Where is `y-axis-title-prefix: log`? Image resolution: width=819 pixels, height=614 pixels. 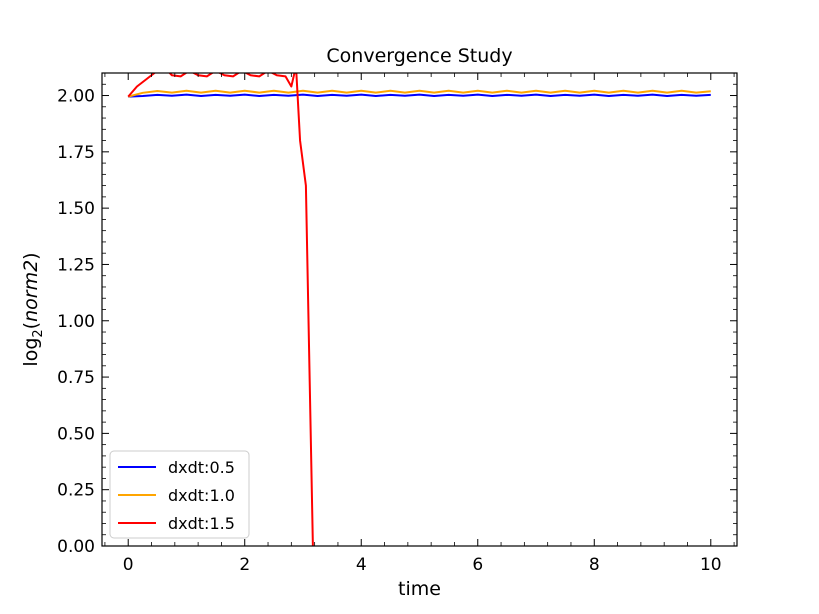
y-axis-title-prefix: log is located at coordinates (31, 352).